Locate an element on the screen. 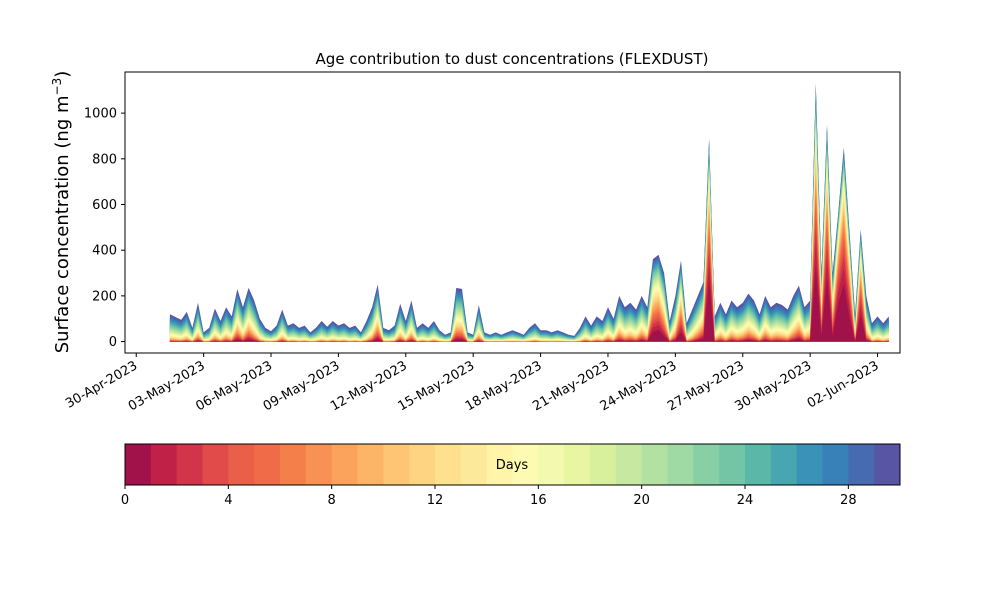  age-band-0-days is located at coordinates (529, 303).